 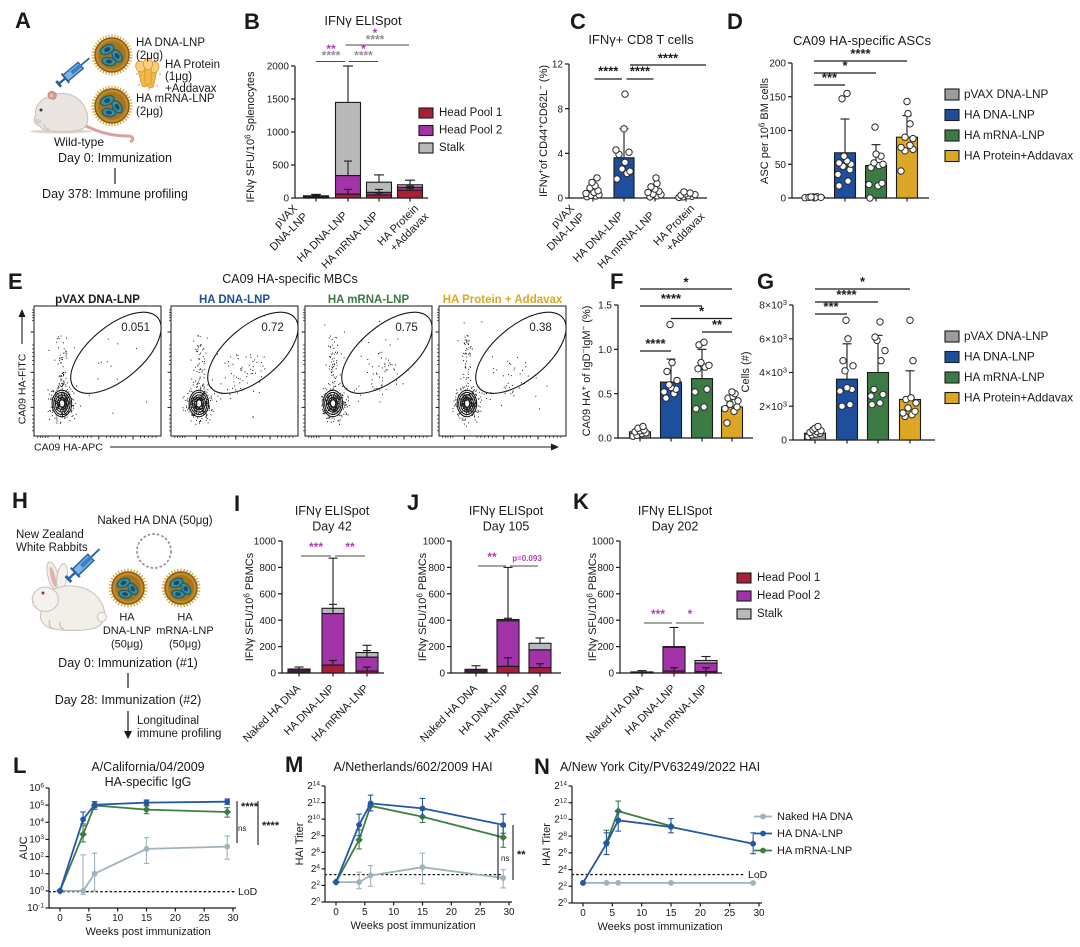 I want to click on svg-text: Head Pool 2, so click(x=470, y=131).